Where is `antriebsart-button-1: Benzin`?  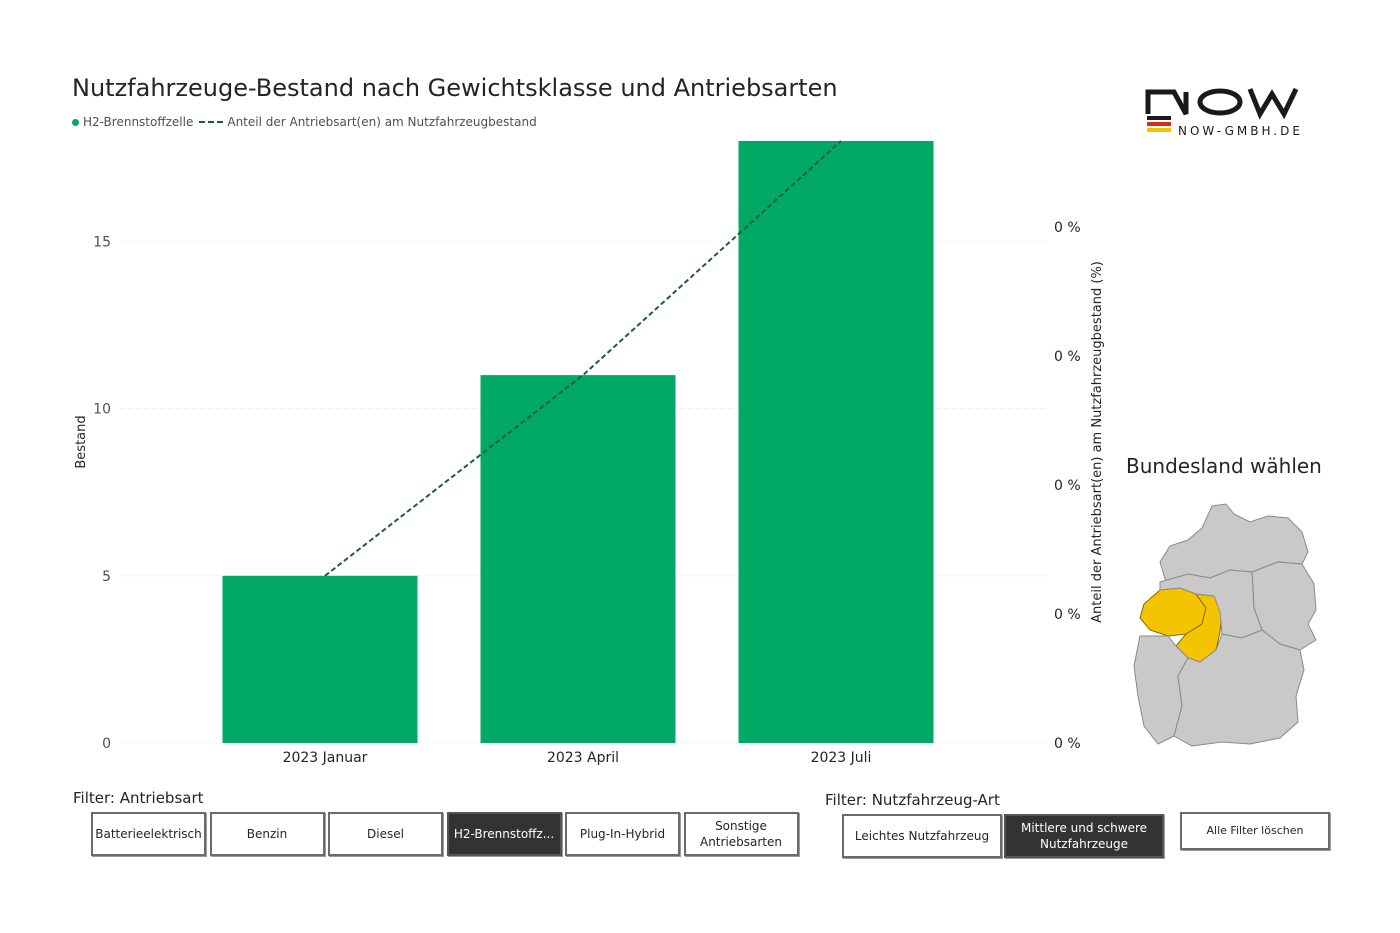
antriebsart-button-1: Benzin is located at coordinates (267, 834).